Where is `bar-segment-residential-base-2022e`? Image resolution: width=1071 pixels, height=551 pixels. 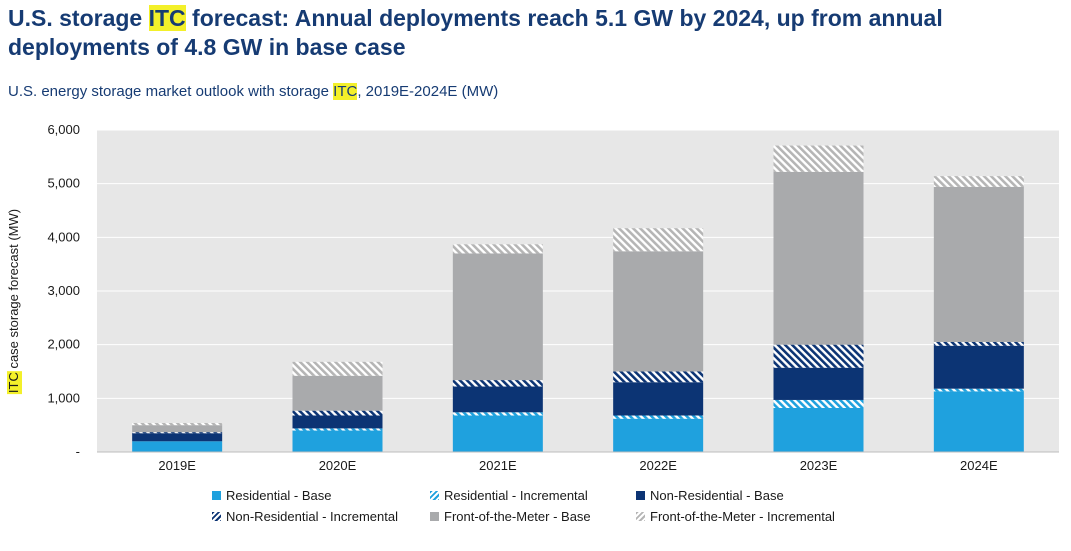
bar-segment-residential-base-2022e is located at coordinates (658, 435).